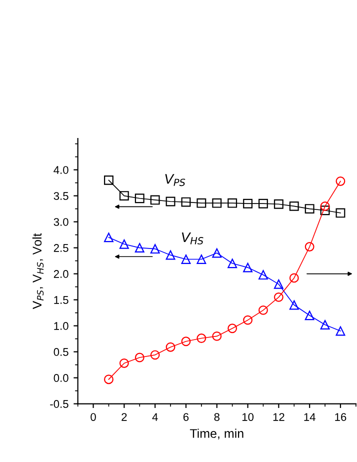 The width and height of the screenshot is (357, 462). What do you see at coordinates (61, 196) in the screenshot?
I see `y-tick-label: 3.5` at bounding box center [61, 196].